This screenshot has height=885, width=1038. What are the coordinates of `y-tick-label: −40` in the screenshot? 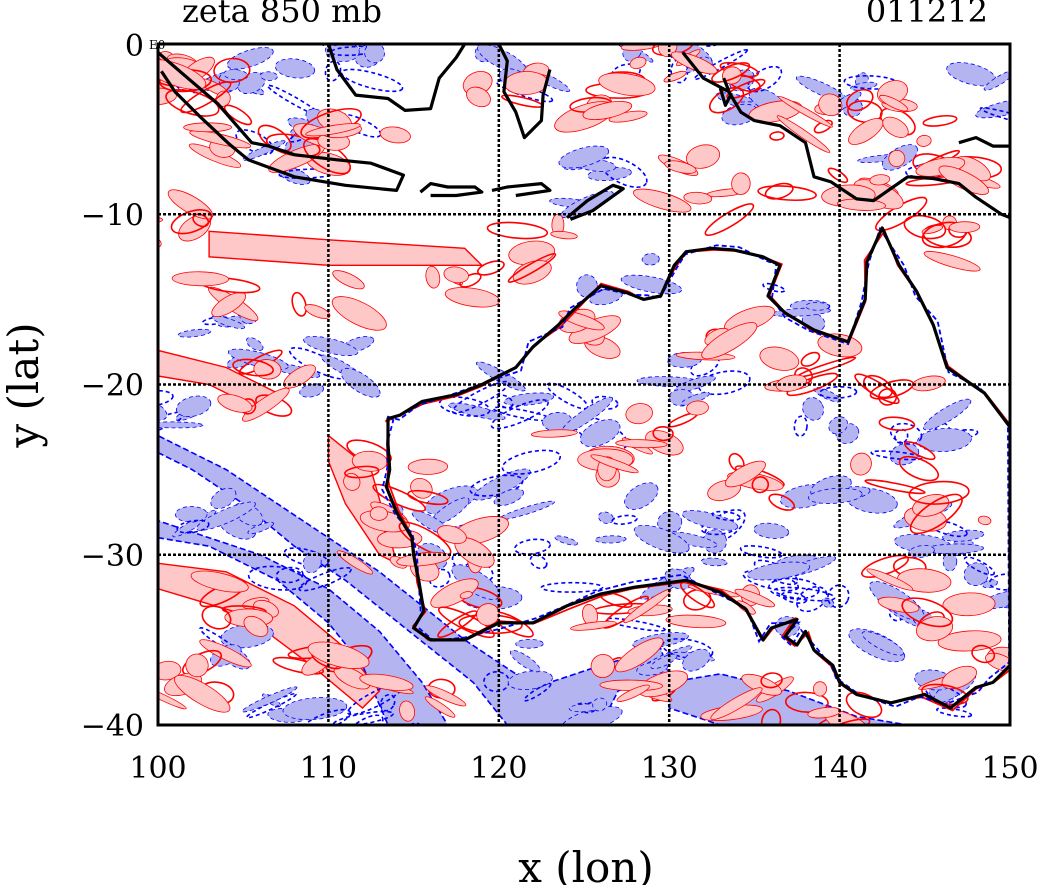 It's located at (112, 726).